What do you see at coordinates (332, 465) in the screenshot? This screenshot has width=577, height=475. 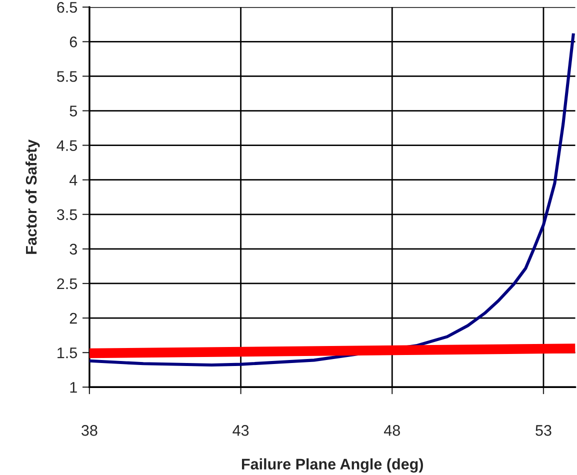 I see `x-axis-title: Failure Plane Angle (deg)` at bounding box center [332, 465].